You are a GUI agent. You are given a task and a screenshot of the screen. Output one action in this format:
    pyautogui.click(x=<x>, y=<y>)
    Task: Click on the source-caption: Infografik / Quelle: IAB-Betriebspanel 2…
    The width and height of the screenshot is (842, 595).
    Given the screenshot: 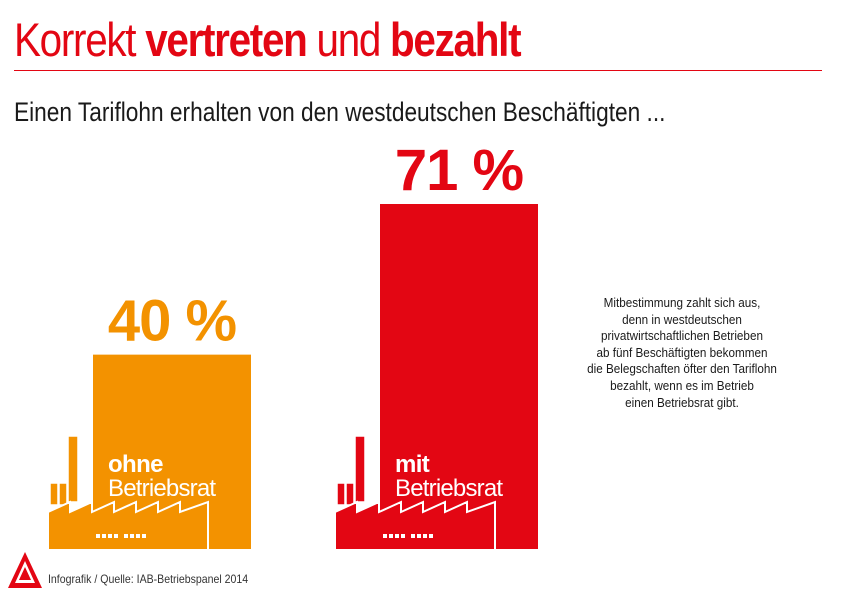 What is the action you would take?
    pyautogui.click(x=148, y=579)
    